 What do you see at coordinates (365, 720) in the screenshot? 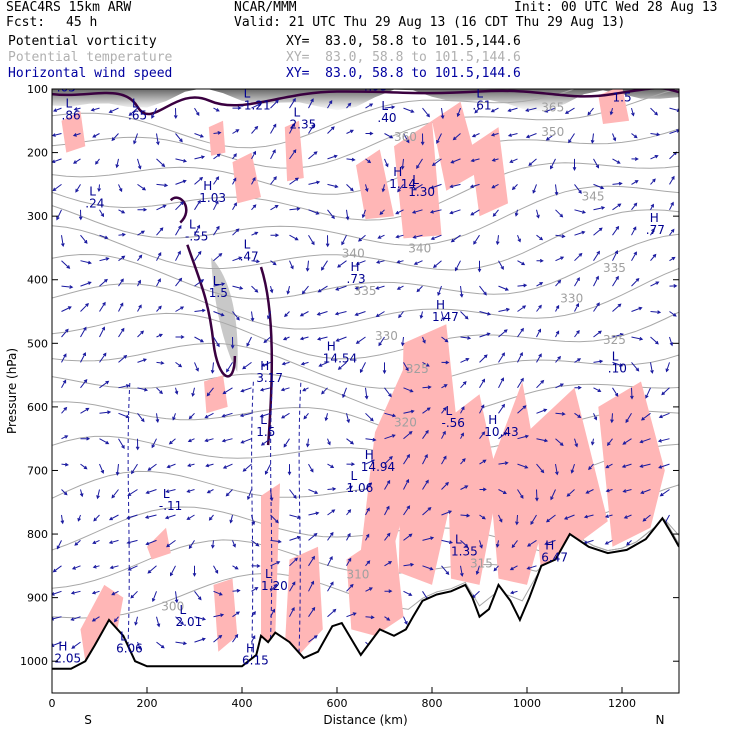
I see `x-axis-label: Distance (km)` at bounding box center [365, 720].